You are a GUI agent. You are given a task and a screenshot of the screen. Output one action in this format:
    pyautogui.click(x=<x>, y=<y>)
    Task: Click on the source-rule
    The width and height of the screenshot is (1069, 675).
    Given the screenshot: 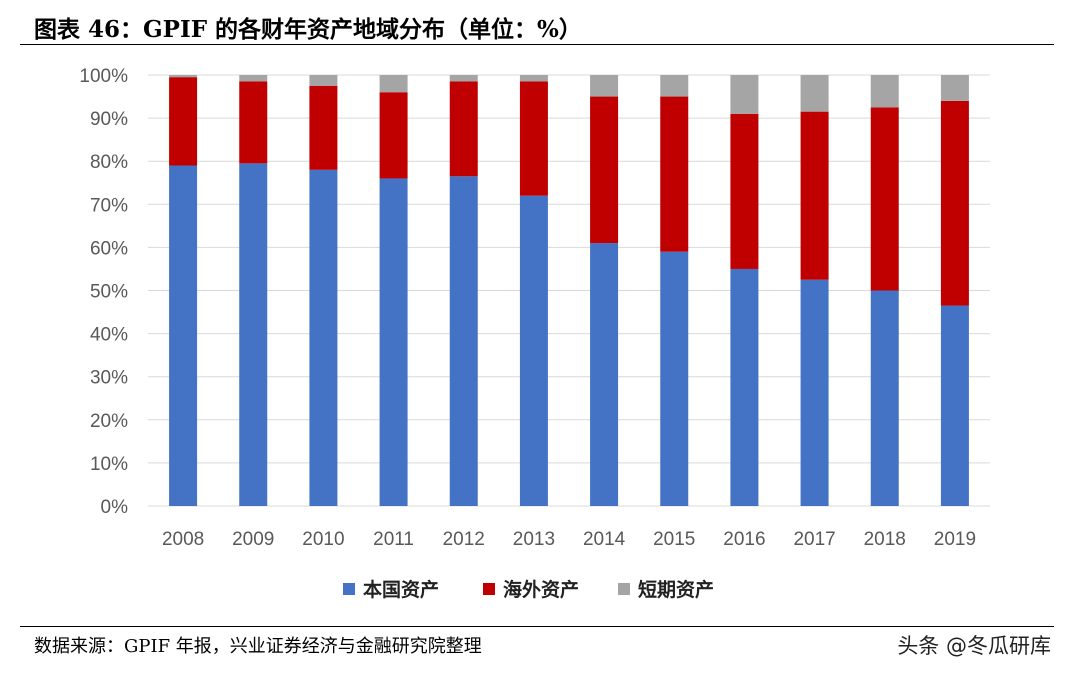 What is the action you would take?
    pyautogui.click(x=537, y=626)
    